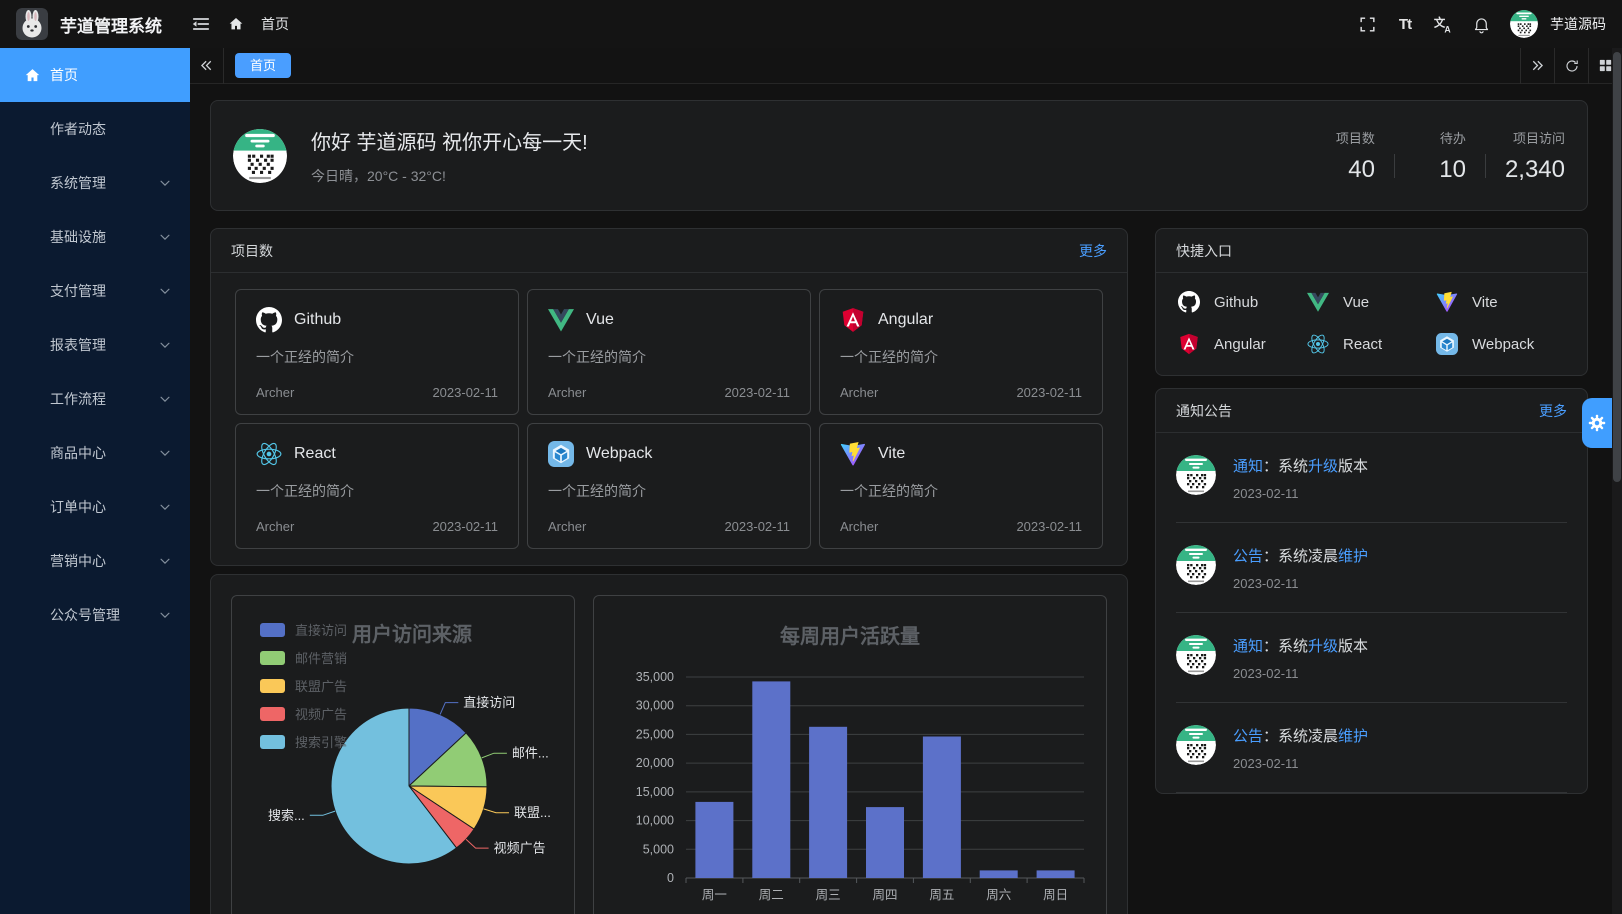 Image resolution: width=1622 pixels, height=914 pixels. What do you see at coordinates (321, 658) in the screenshot?
I see `legend-label: 邮件营销` at bounding box center [321, 658].